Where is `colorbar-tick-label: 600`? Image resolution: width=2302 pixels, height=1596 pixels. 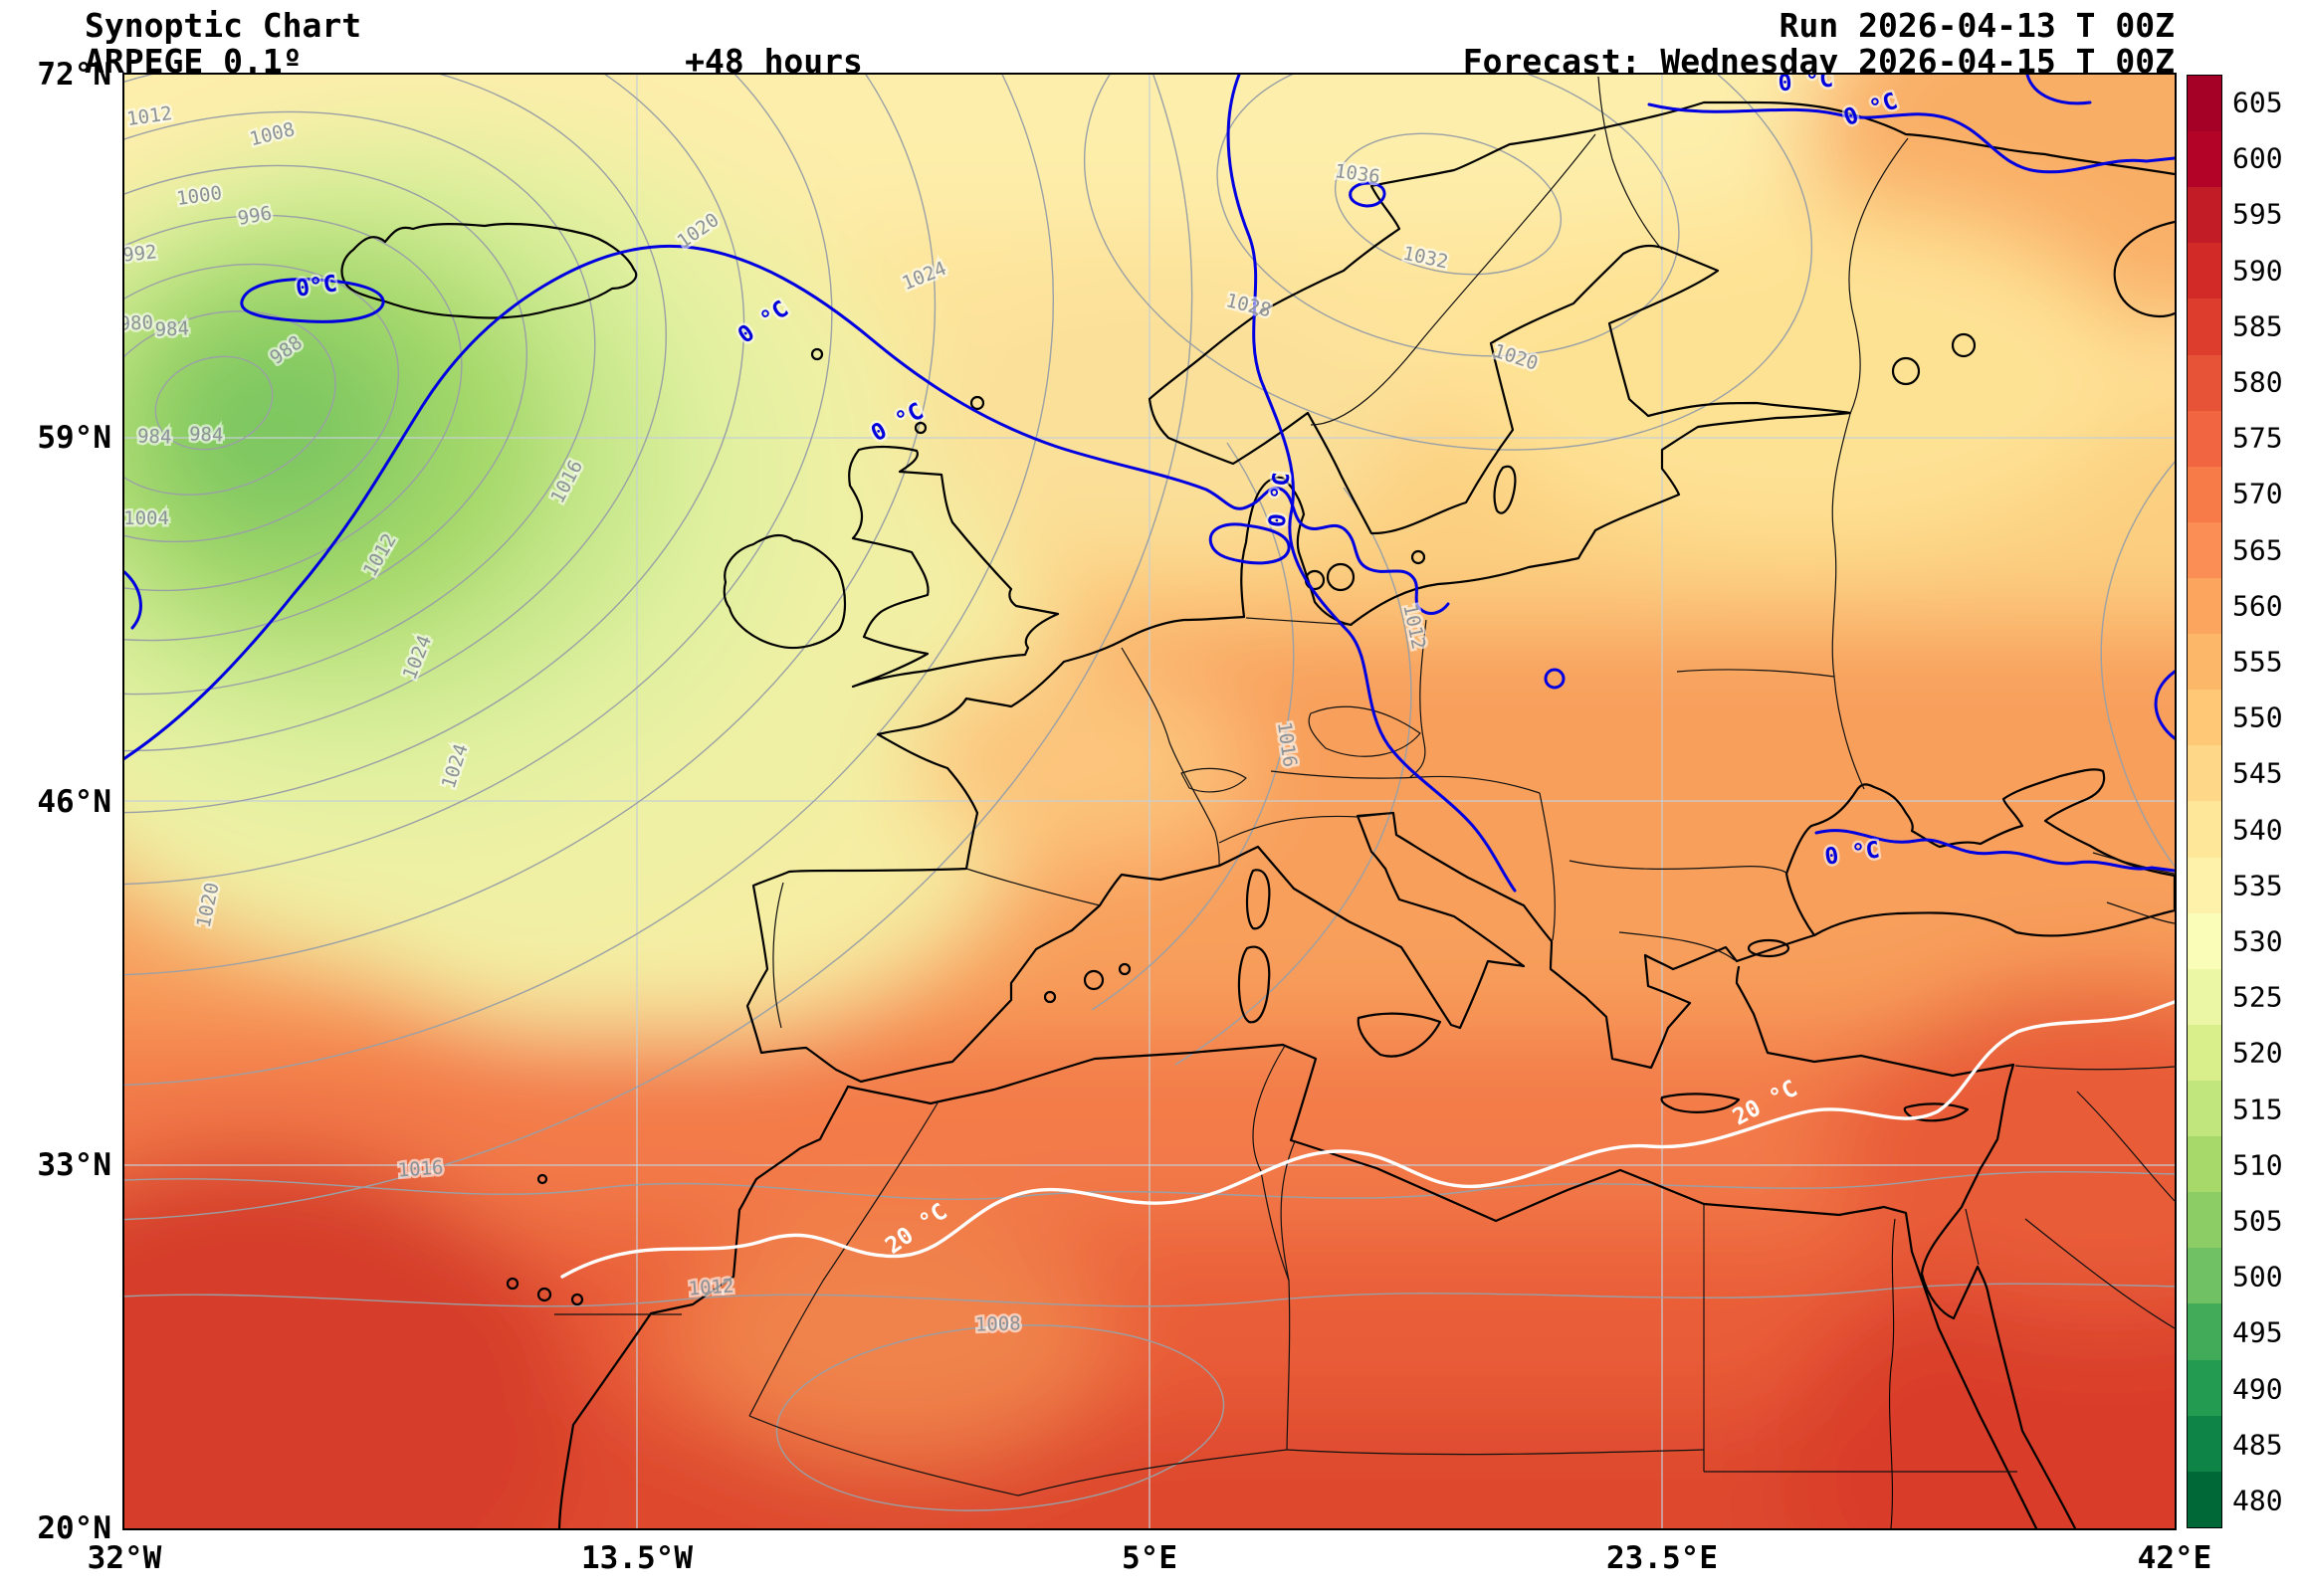
colorbar-tick-label: 600 is located at coordinates (2257, 158).